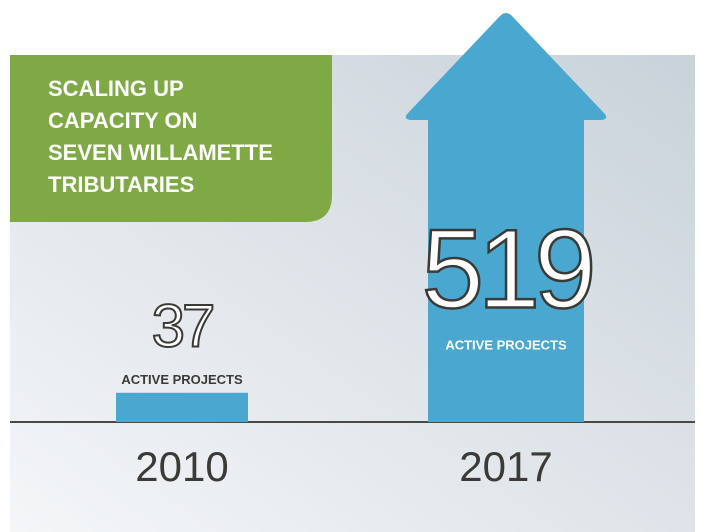 This screenshot has width=701, height=532. I want to click on title-line: SCALING UP, so click(116, 88).